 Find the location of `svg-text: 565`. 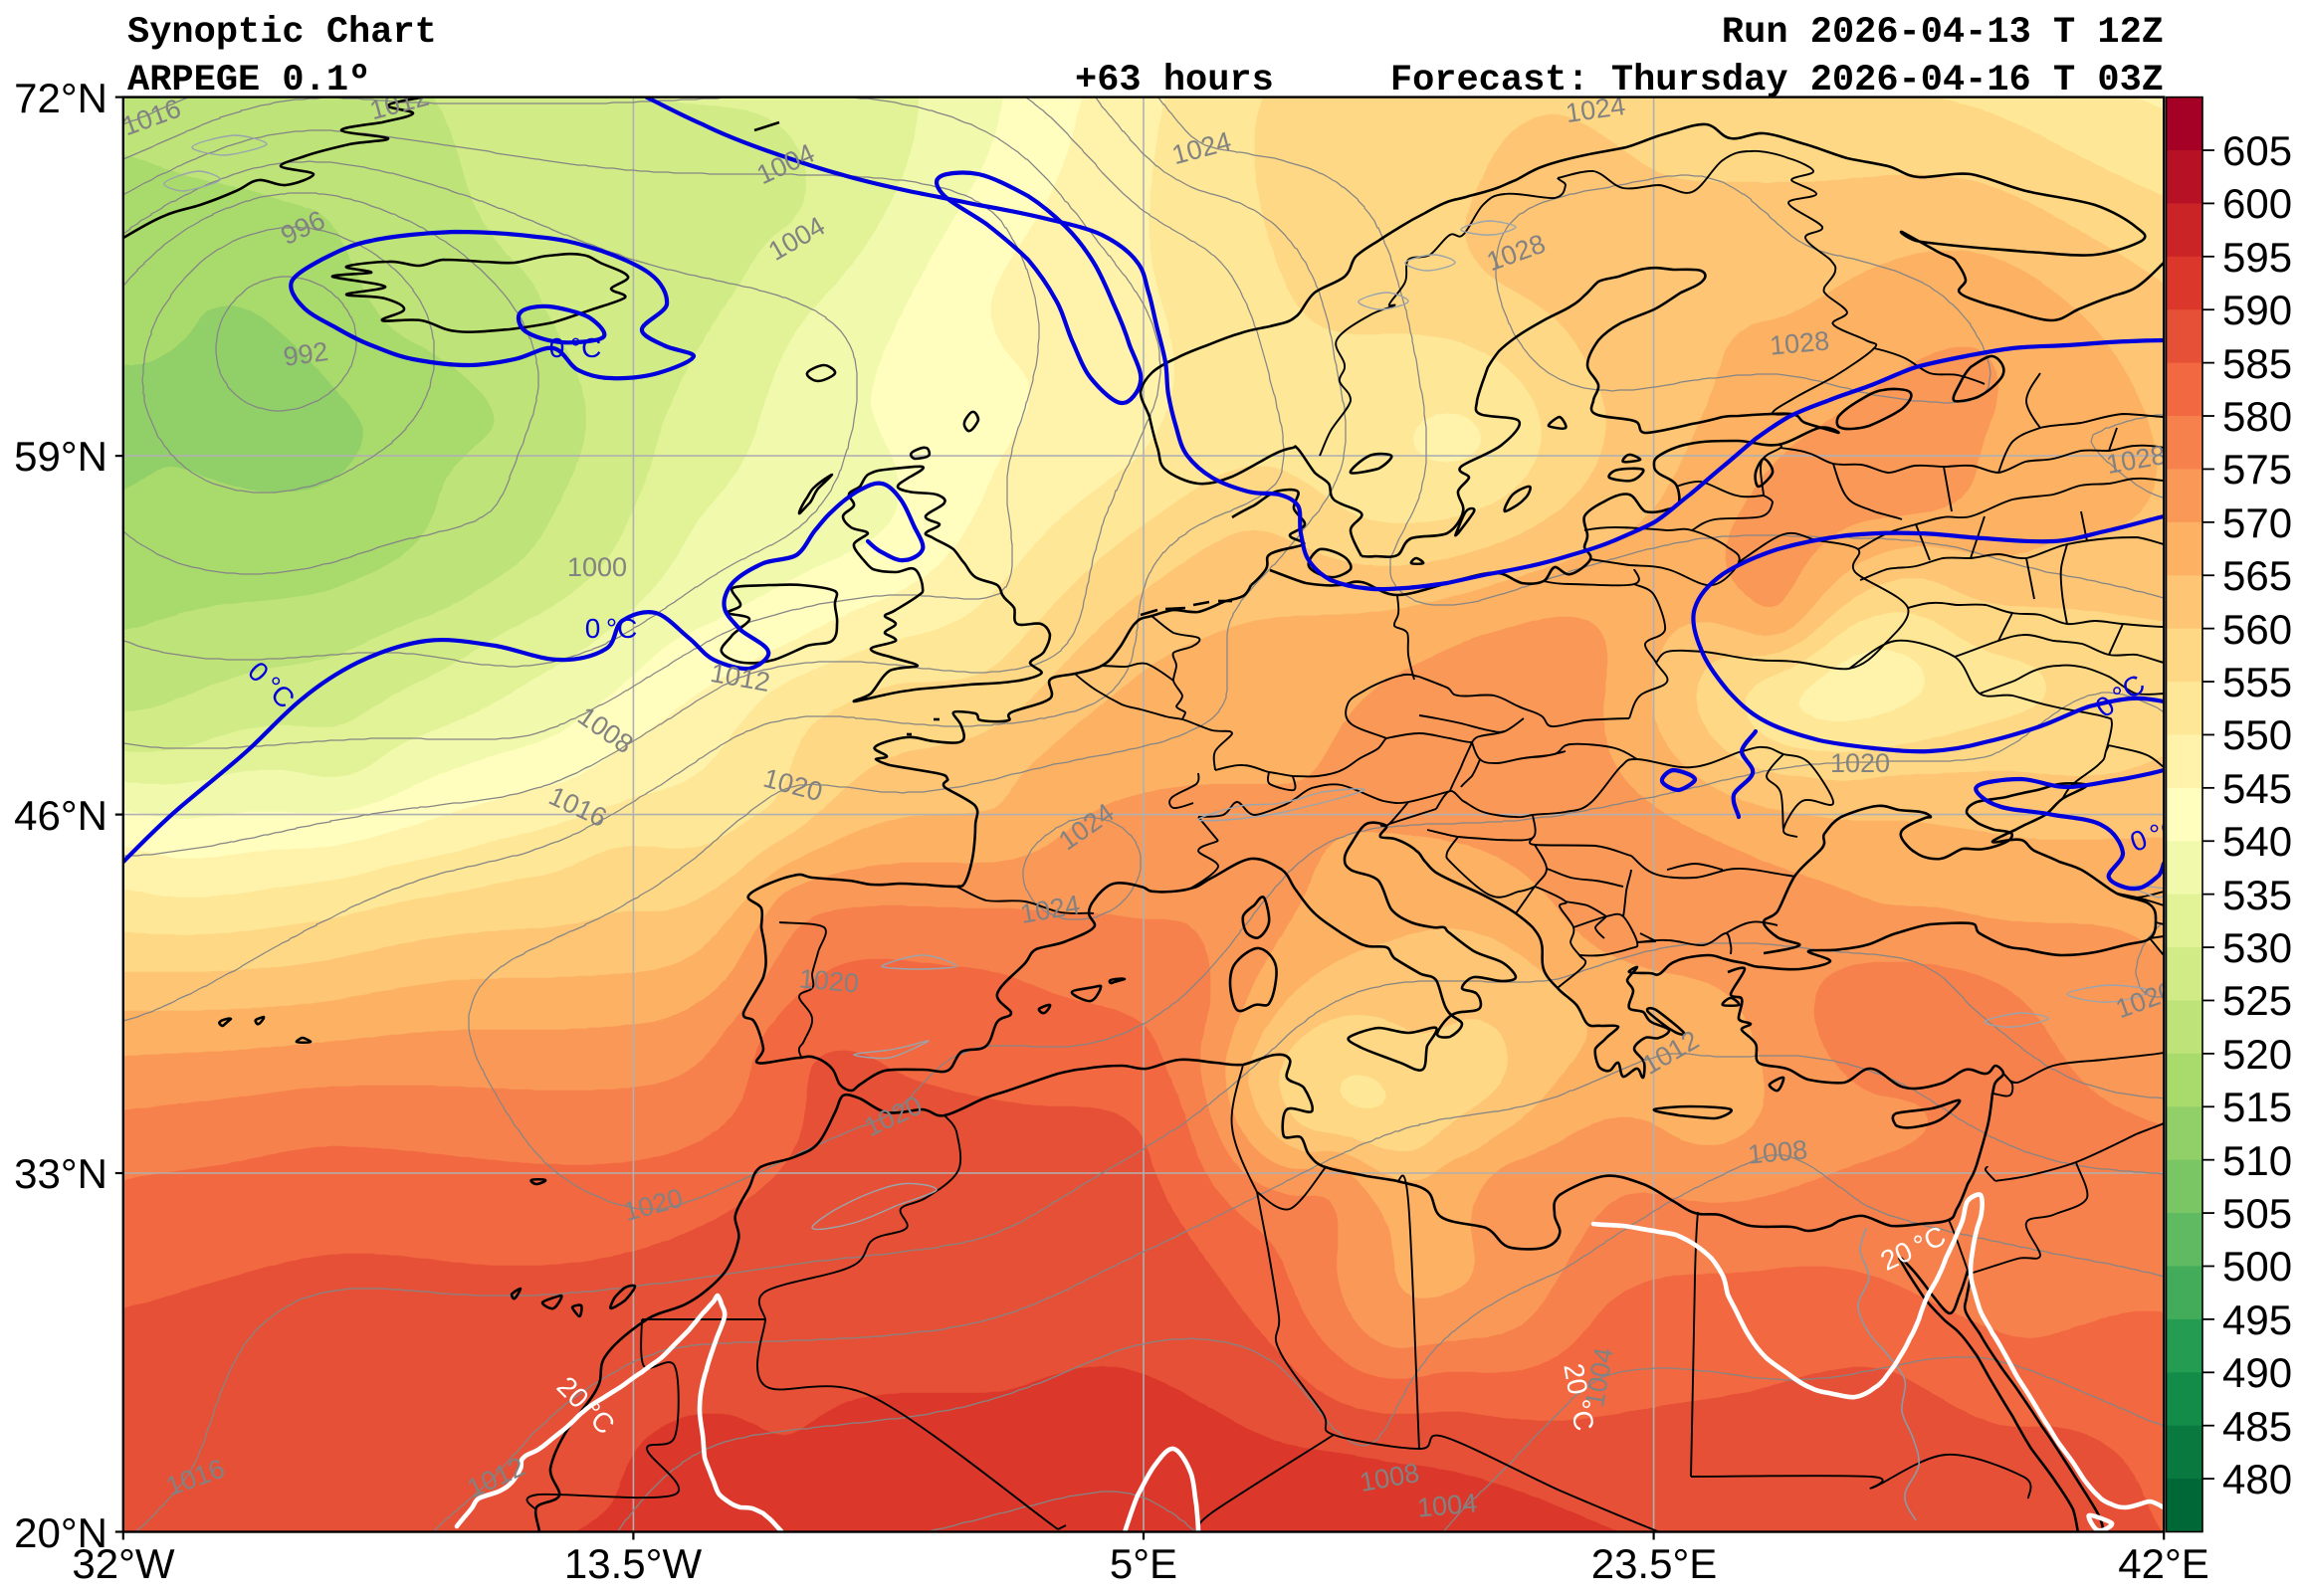

svg-text: 565 is located at coordinates (2257, 576).